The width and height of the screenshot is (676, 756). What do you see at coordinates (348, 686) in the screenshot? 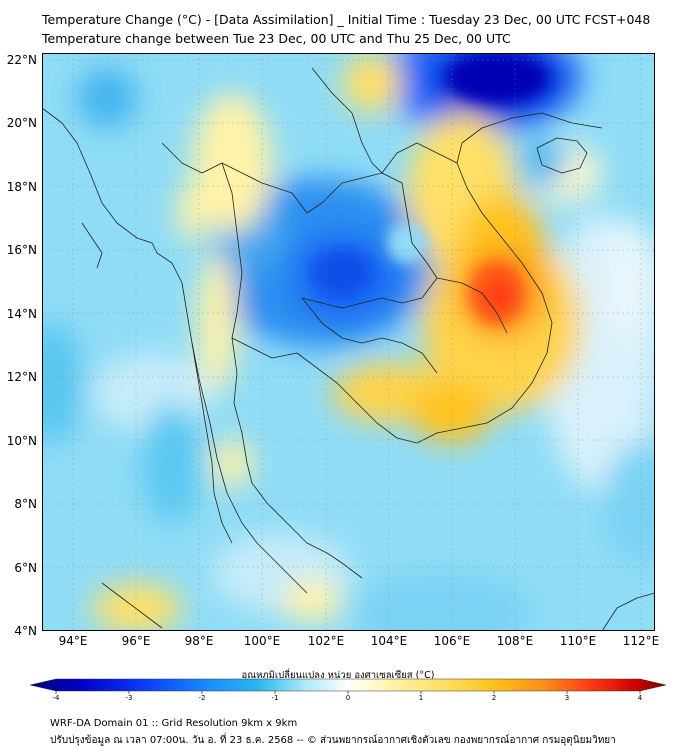
I see `colorbar` at bounding box center [348, 686].